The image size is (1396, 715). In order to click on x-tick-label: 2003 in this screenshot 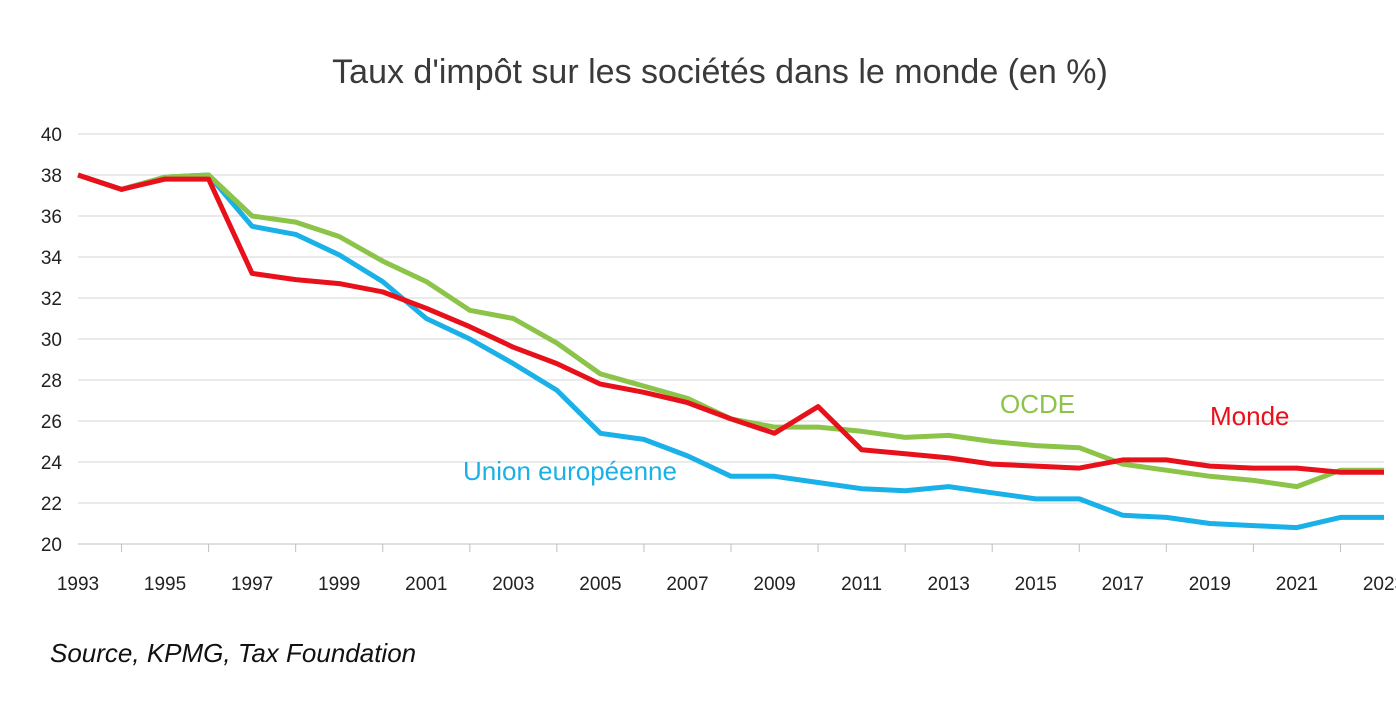, I will do `click(513, 584)`.